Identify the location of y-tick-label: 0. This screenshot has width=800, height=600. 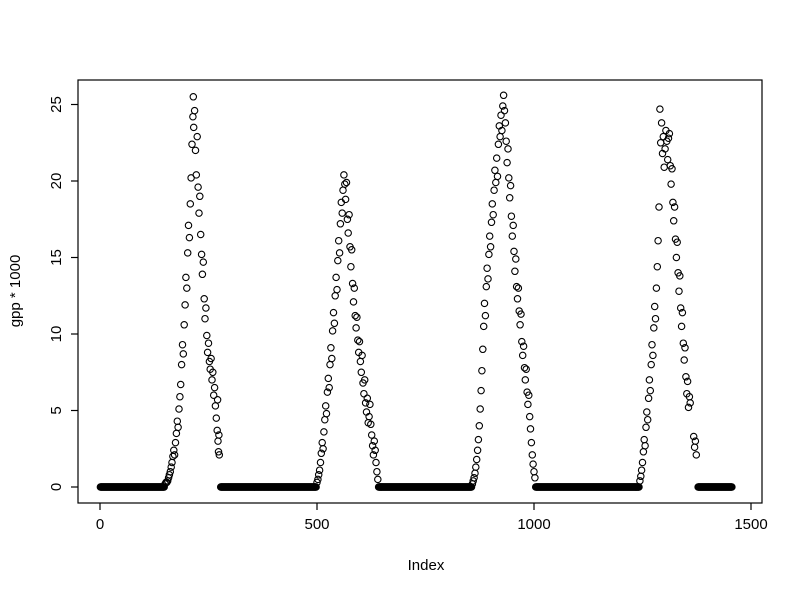
(56, 487).